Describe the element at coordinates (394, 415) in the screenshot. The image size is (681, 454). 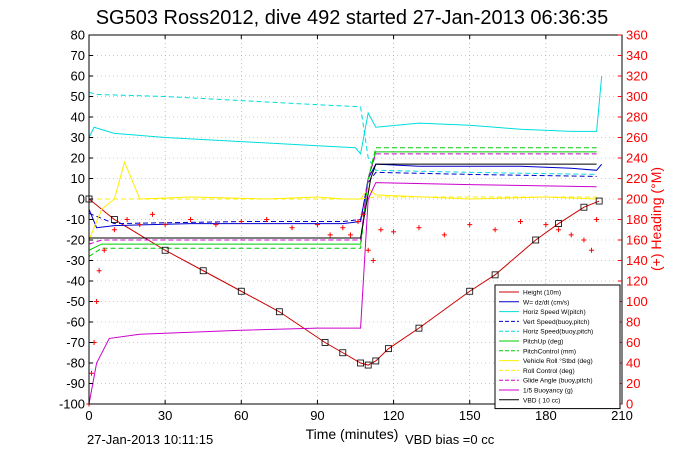
I see `x-tick-label: 120` at that location.